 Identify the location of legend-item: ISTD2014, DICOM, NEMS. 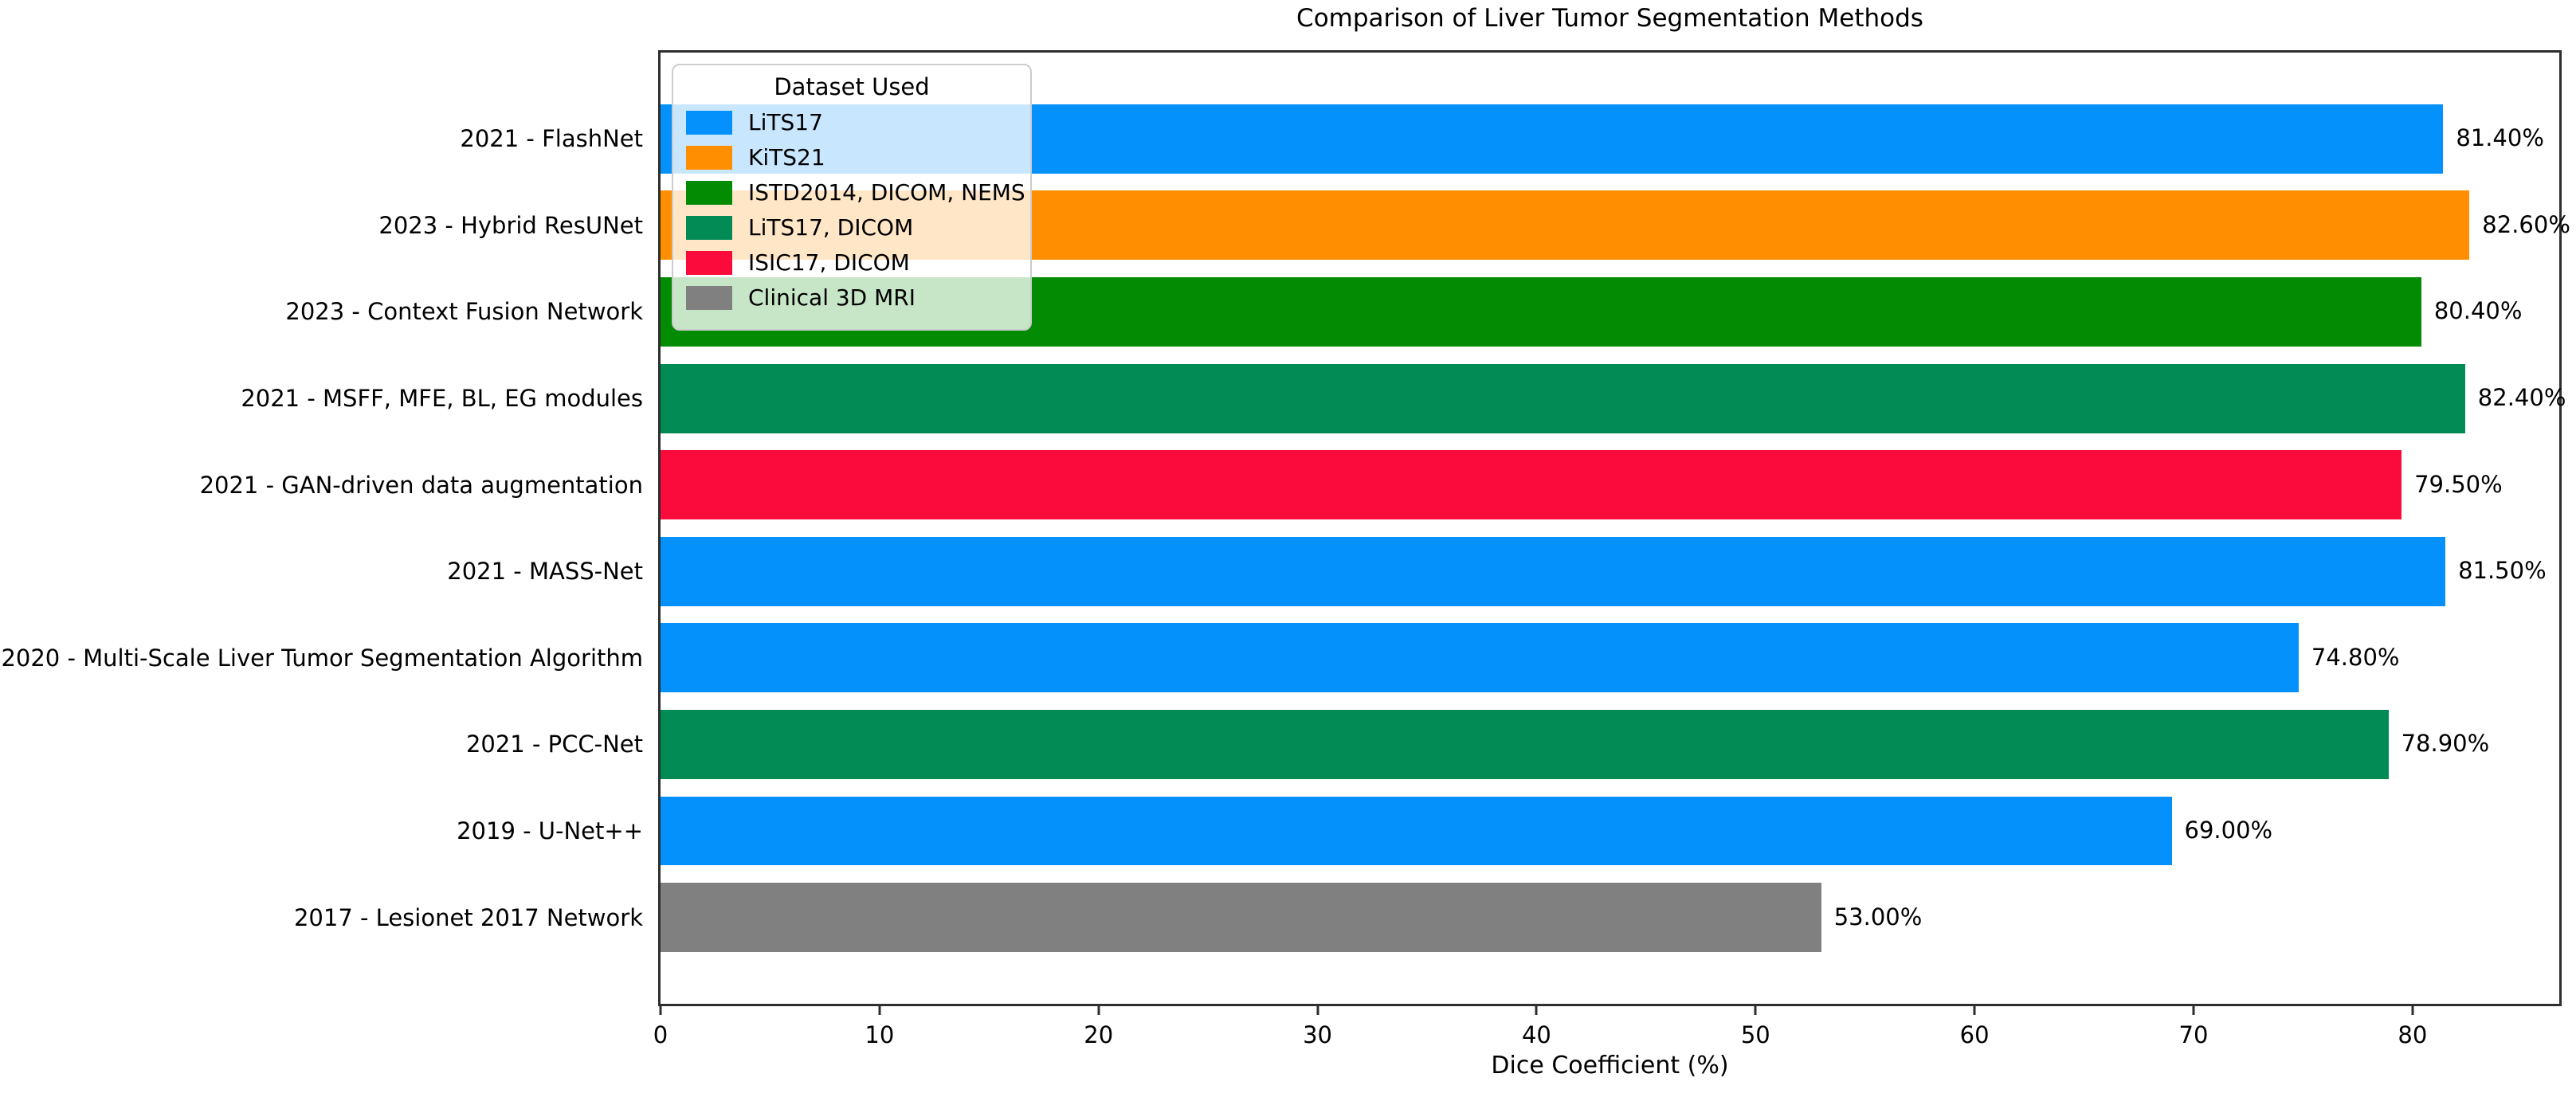
(856, 192).